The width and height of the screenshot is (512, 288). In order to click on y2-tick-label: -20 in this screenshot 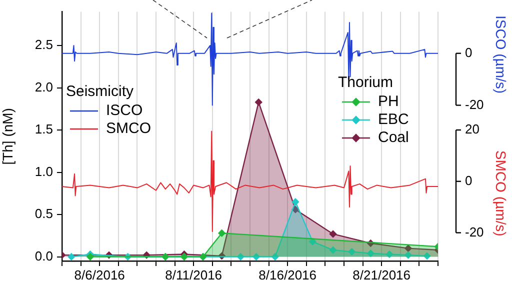, I will do `click(474, 104)`.